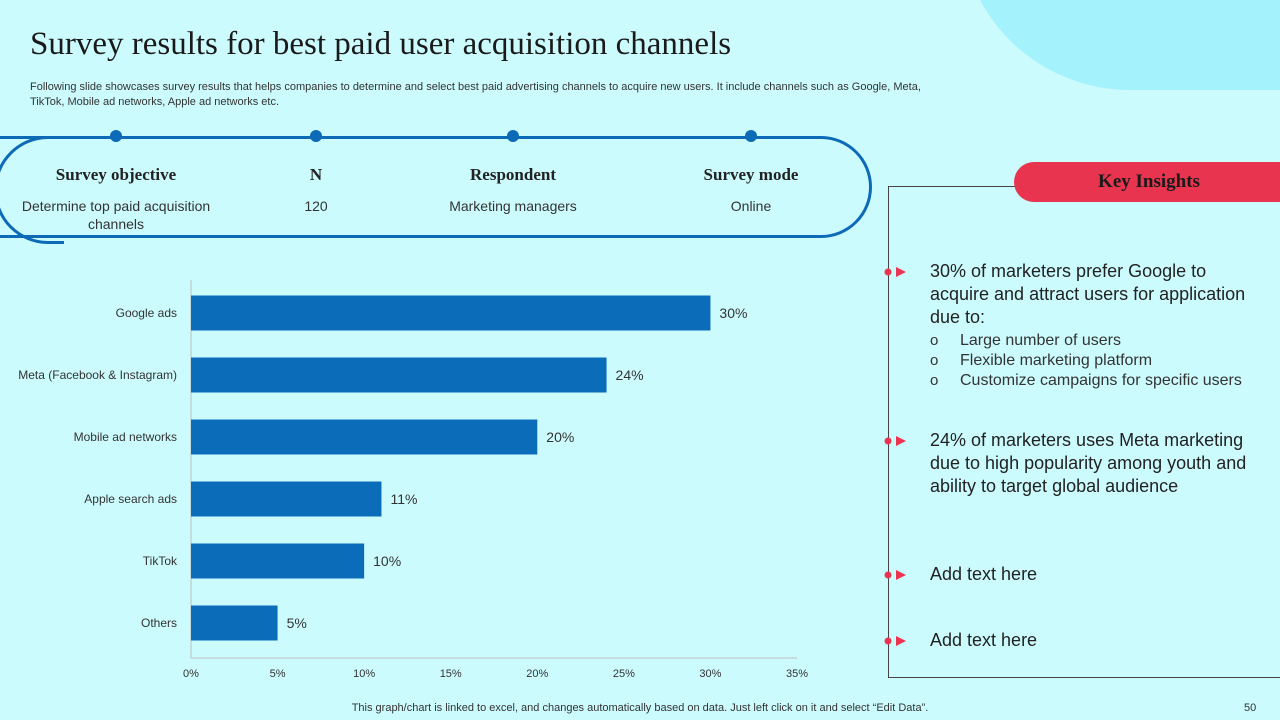 The image size is (1280, 720). I want to click on page-number: 50, so click(1250, 708).